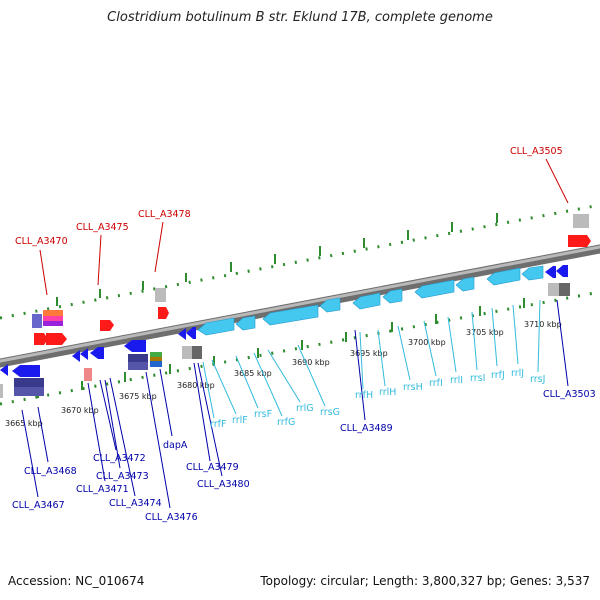 The image size is (600, 600). What do you see at coordinates (76, 581) in the screenshot?
I see `accession-label: Accession: NC_010674` at bounding box center [76, 581].